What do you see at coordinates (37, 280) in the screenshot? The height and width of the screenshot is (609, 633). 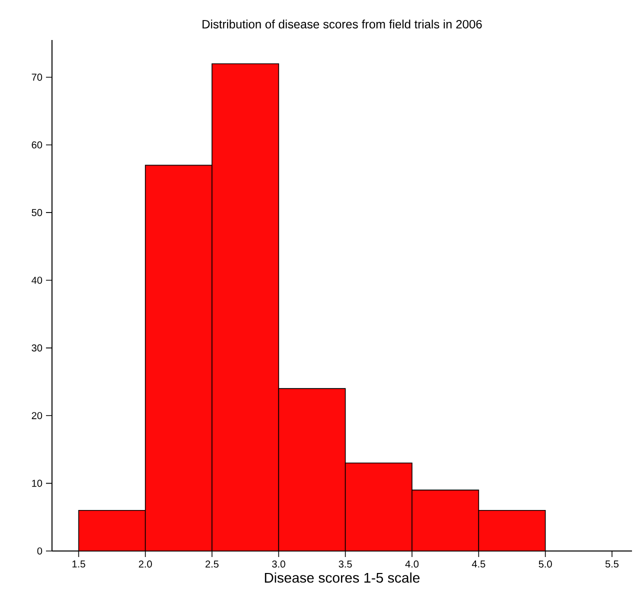 I see `y-tick-label: 40` at bounding box center [37, 280].